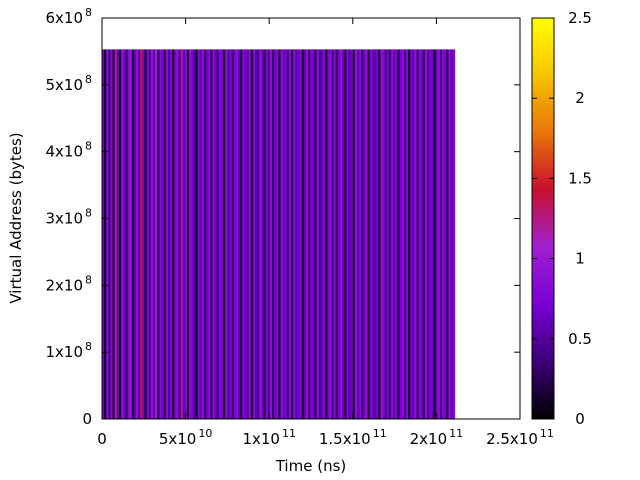 Image resolution: width=640 pixels, height=480 pixels. Describe the element at coordinates (353, 437) in the screenshot. I see `x-tick-label: 1.5x10 11` at that location.